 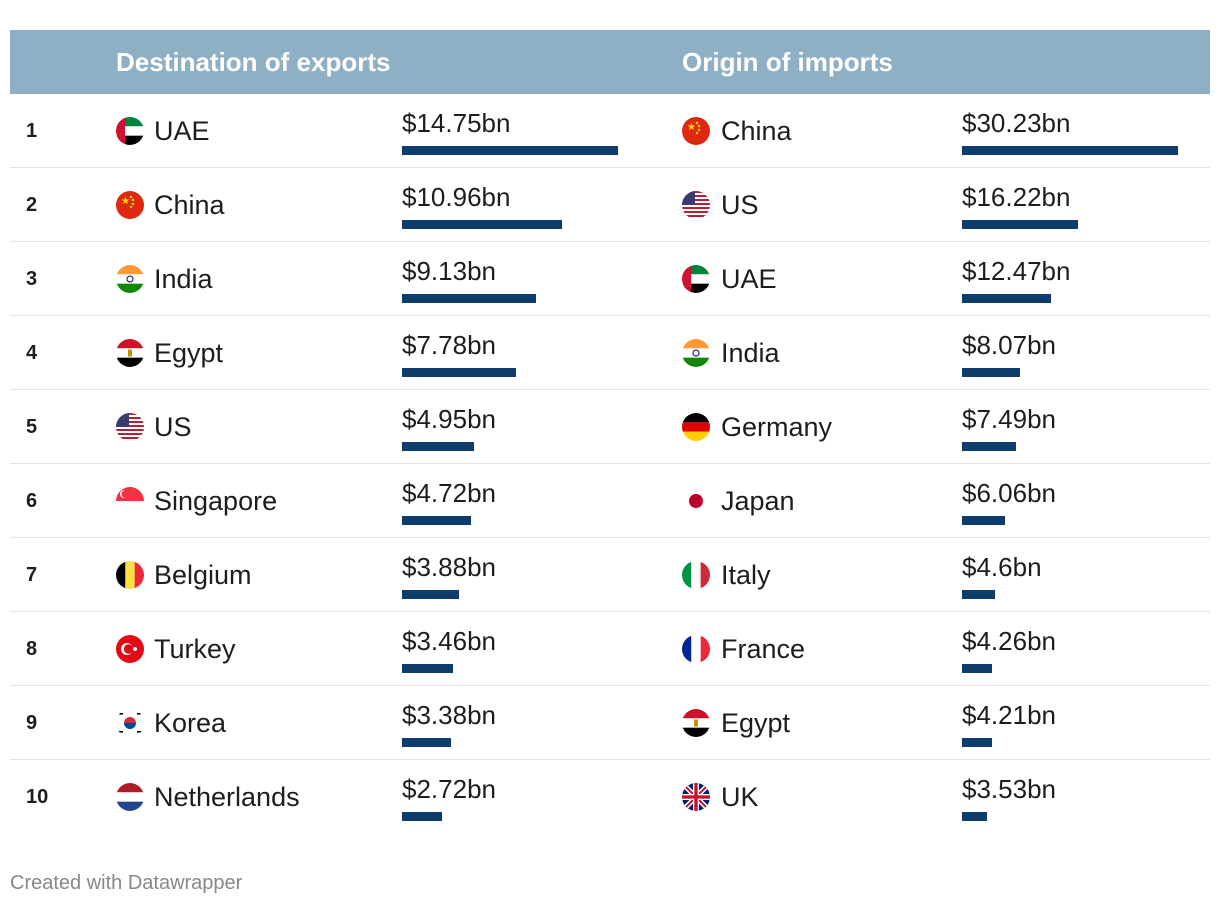 What do you see at coordinates (126, 883) in the screenshot?
I see `datawrapper-credit: Created with Datawrapper` at bounding box center [126, 883].